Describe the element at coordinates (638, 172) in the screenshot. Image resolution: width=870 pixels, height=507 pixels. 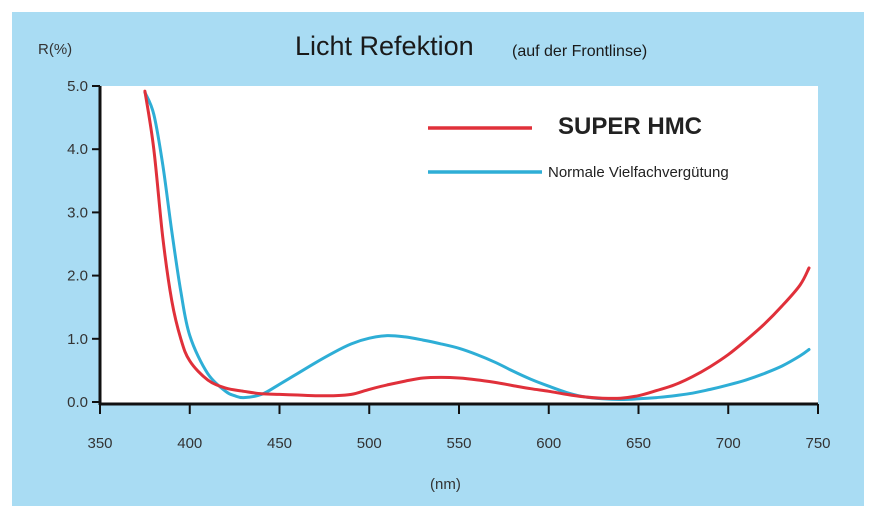
I see `legend-label-normale: Normale Vielfachvergütung` at that location.